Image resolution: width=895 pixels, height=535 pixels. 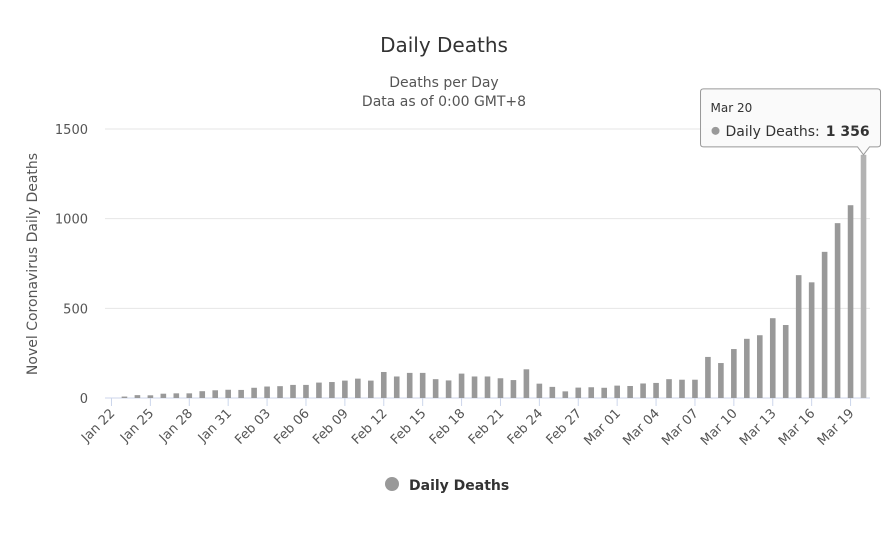 What do you see at coordinates (443, 83) in the screenshot?
I see `chart-subtitle: Deaths per Day` at bounding box center [443, 83].